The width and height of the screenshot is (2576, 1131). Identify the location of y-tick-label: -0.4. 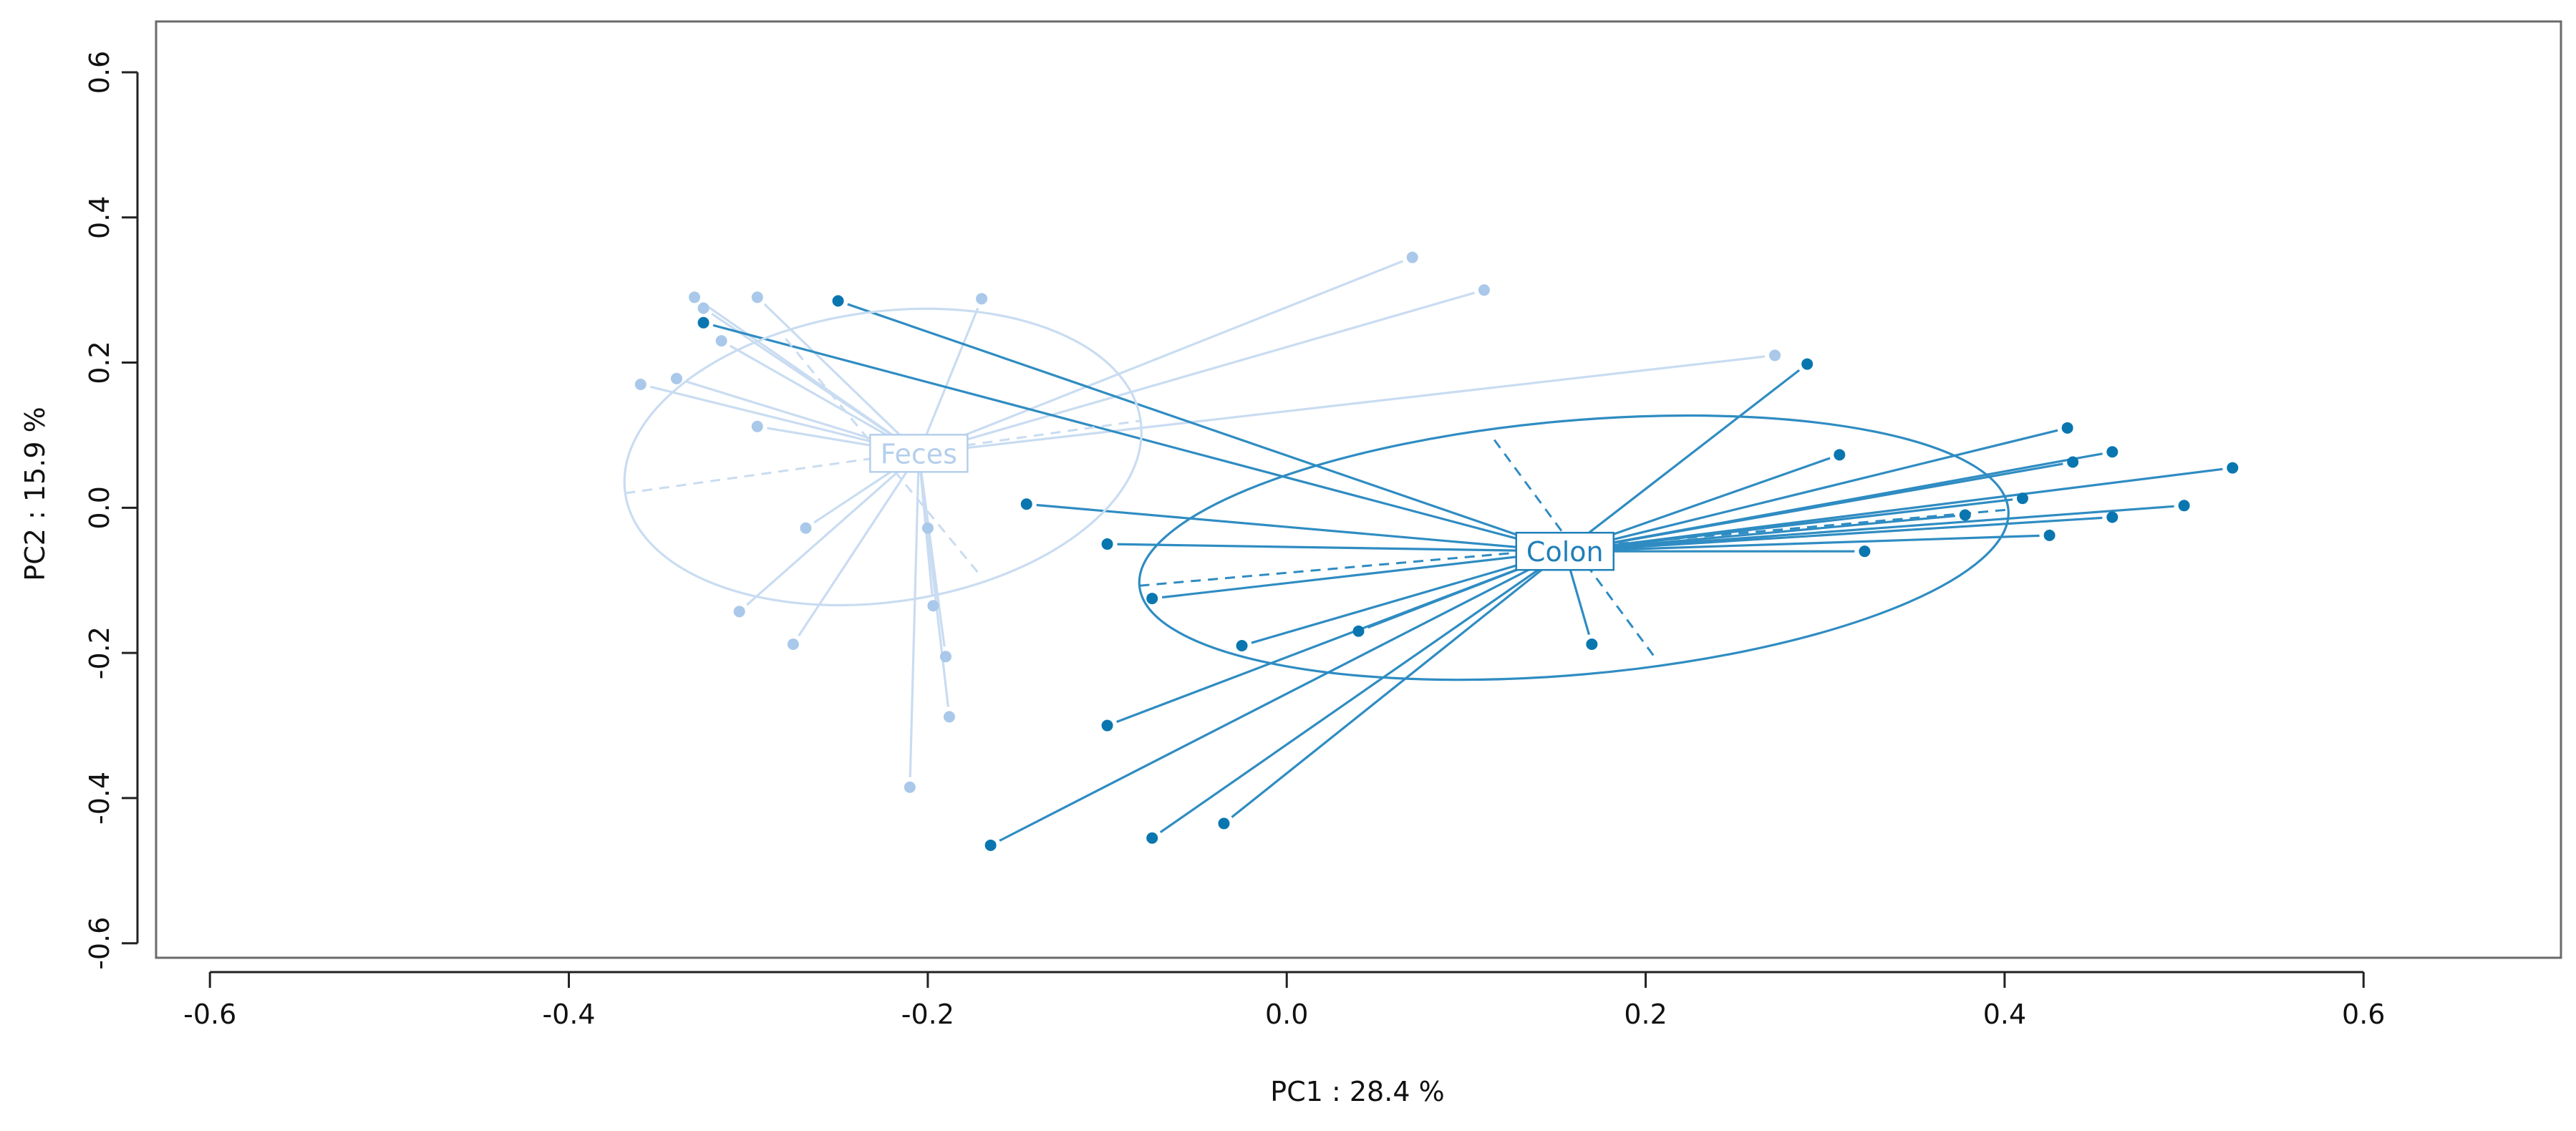
(99, 799).